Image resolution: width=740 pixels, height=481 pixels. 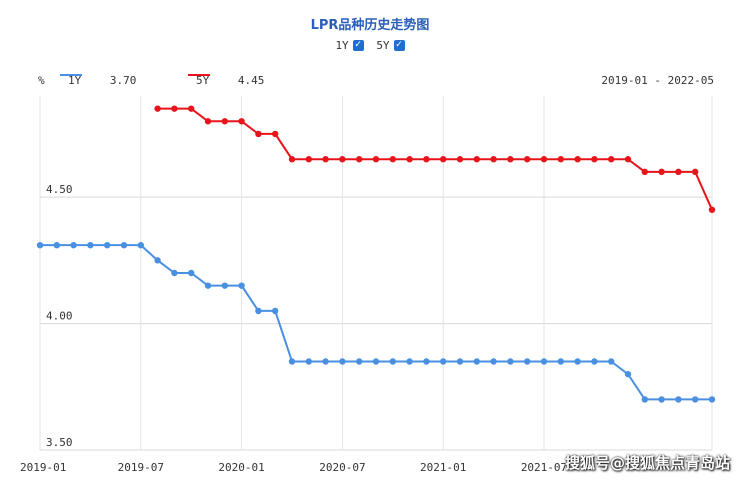 What do you see at coordinates (241, 467) in the screenshot?
I see `x-tick-label: 2020-01` at bounding box center [241, 467].